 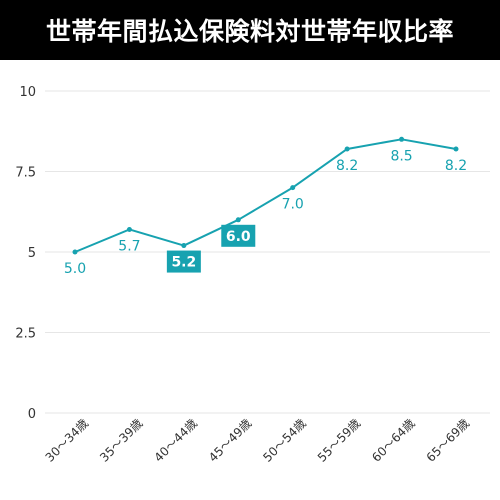 I want to click on data-label: 6.0, so click(x=238, y=237).